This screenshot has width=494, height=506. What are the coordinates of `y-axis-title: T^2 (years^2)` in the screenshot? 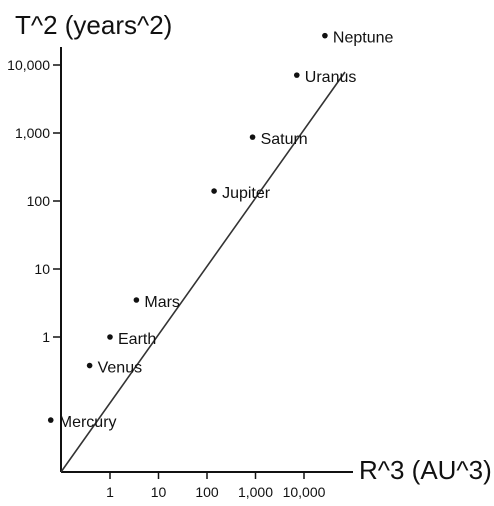 It's located at (93, 25).